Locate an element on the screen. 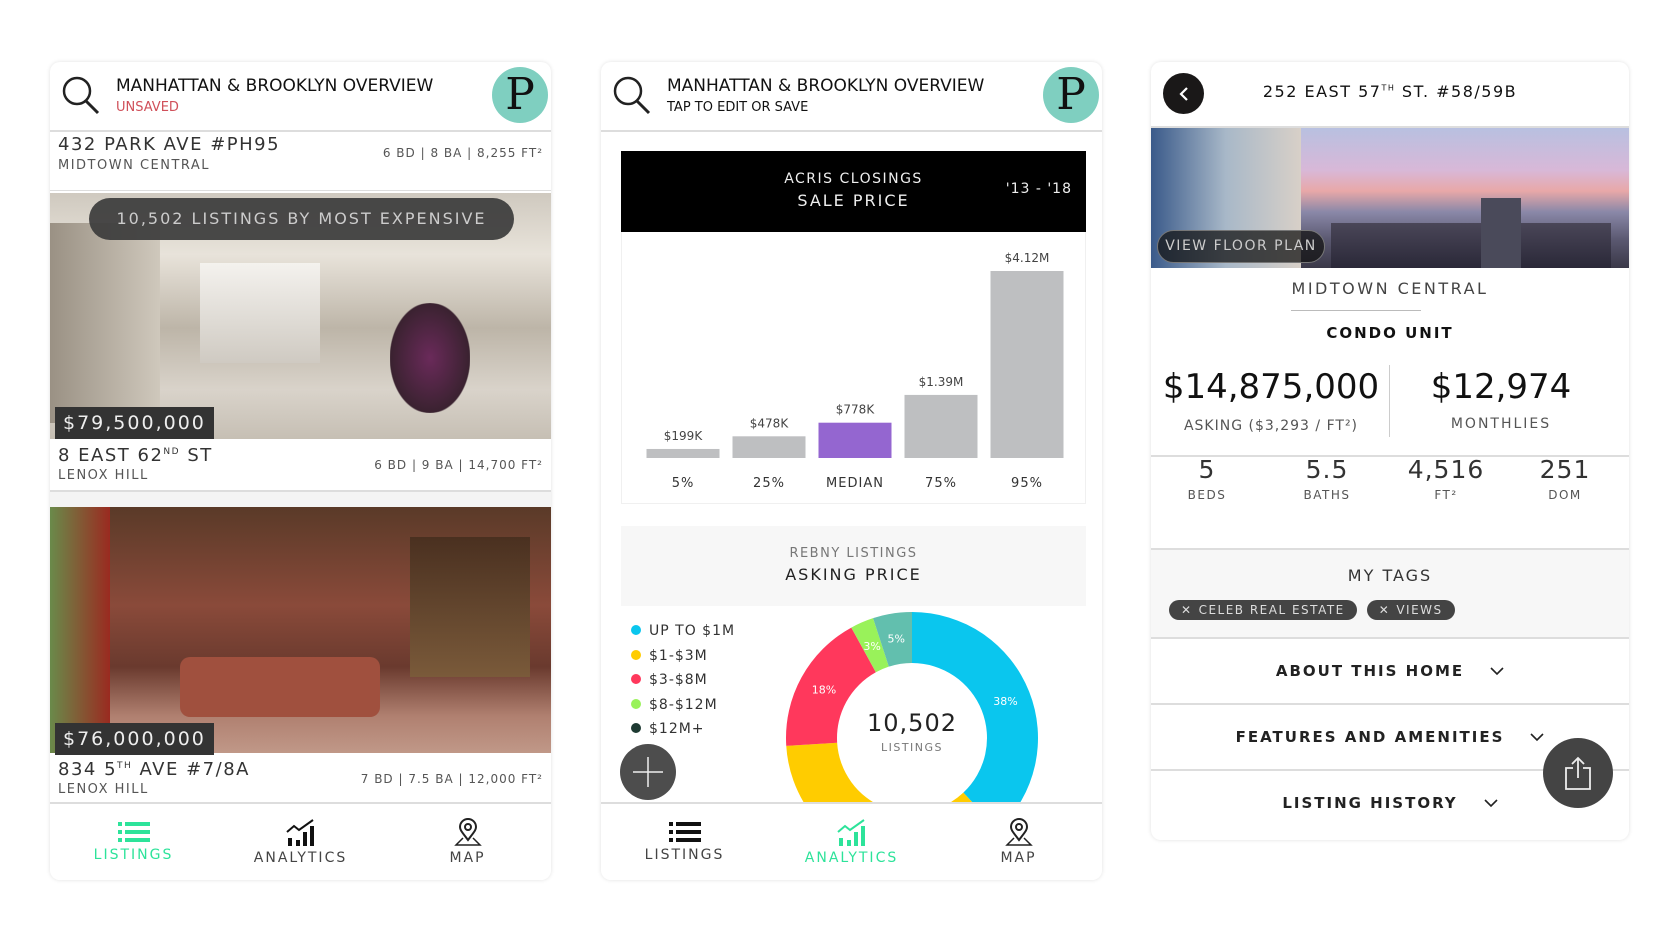  listing-specs: 7 BD | 7.5 BA | 12,000 FT² is located at coordinates (451, 779).